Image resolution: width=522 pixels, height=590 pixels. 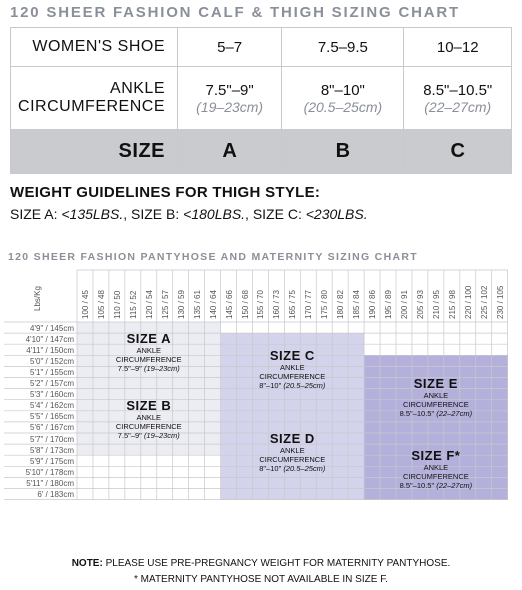 I want to click on ankle-a: 7.5"–9" (19–23cm), so click(x=229, y=98).